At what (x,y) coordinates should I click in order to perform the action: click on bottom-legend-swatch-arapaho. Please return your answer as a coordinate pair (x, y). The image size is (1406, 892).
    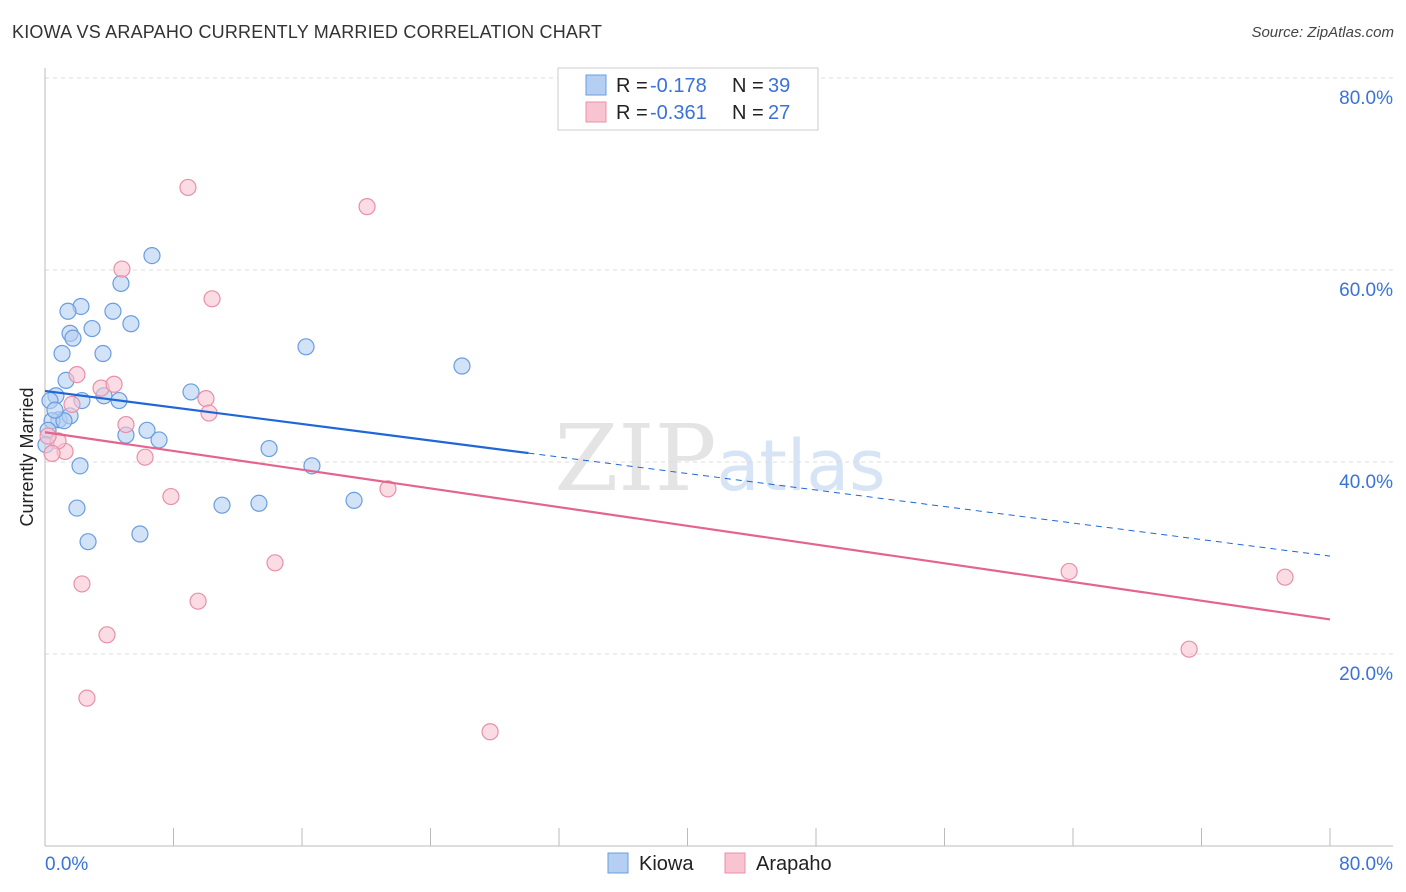
    Looking at the image, I should click on (735, 863).